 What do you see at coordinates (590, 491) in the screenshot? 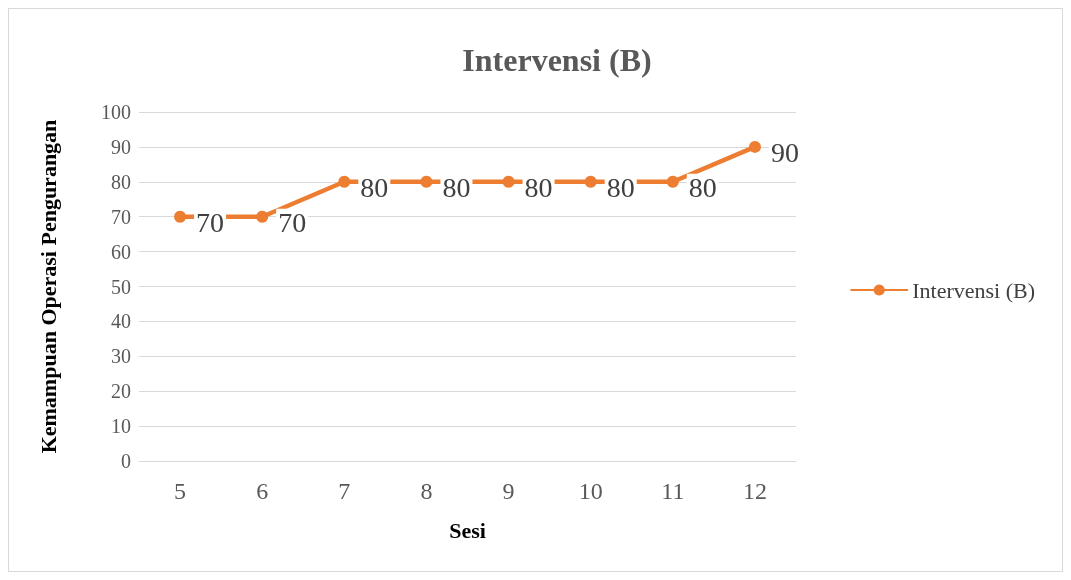
I see `x-tick-label: 10` at bounding box center [590, 491].